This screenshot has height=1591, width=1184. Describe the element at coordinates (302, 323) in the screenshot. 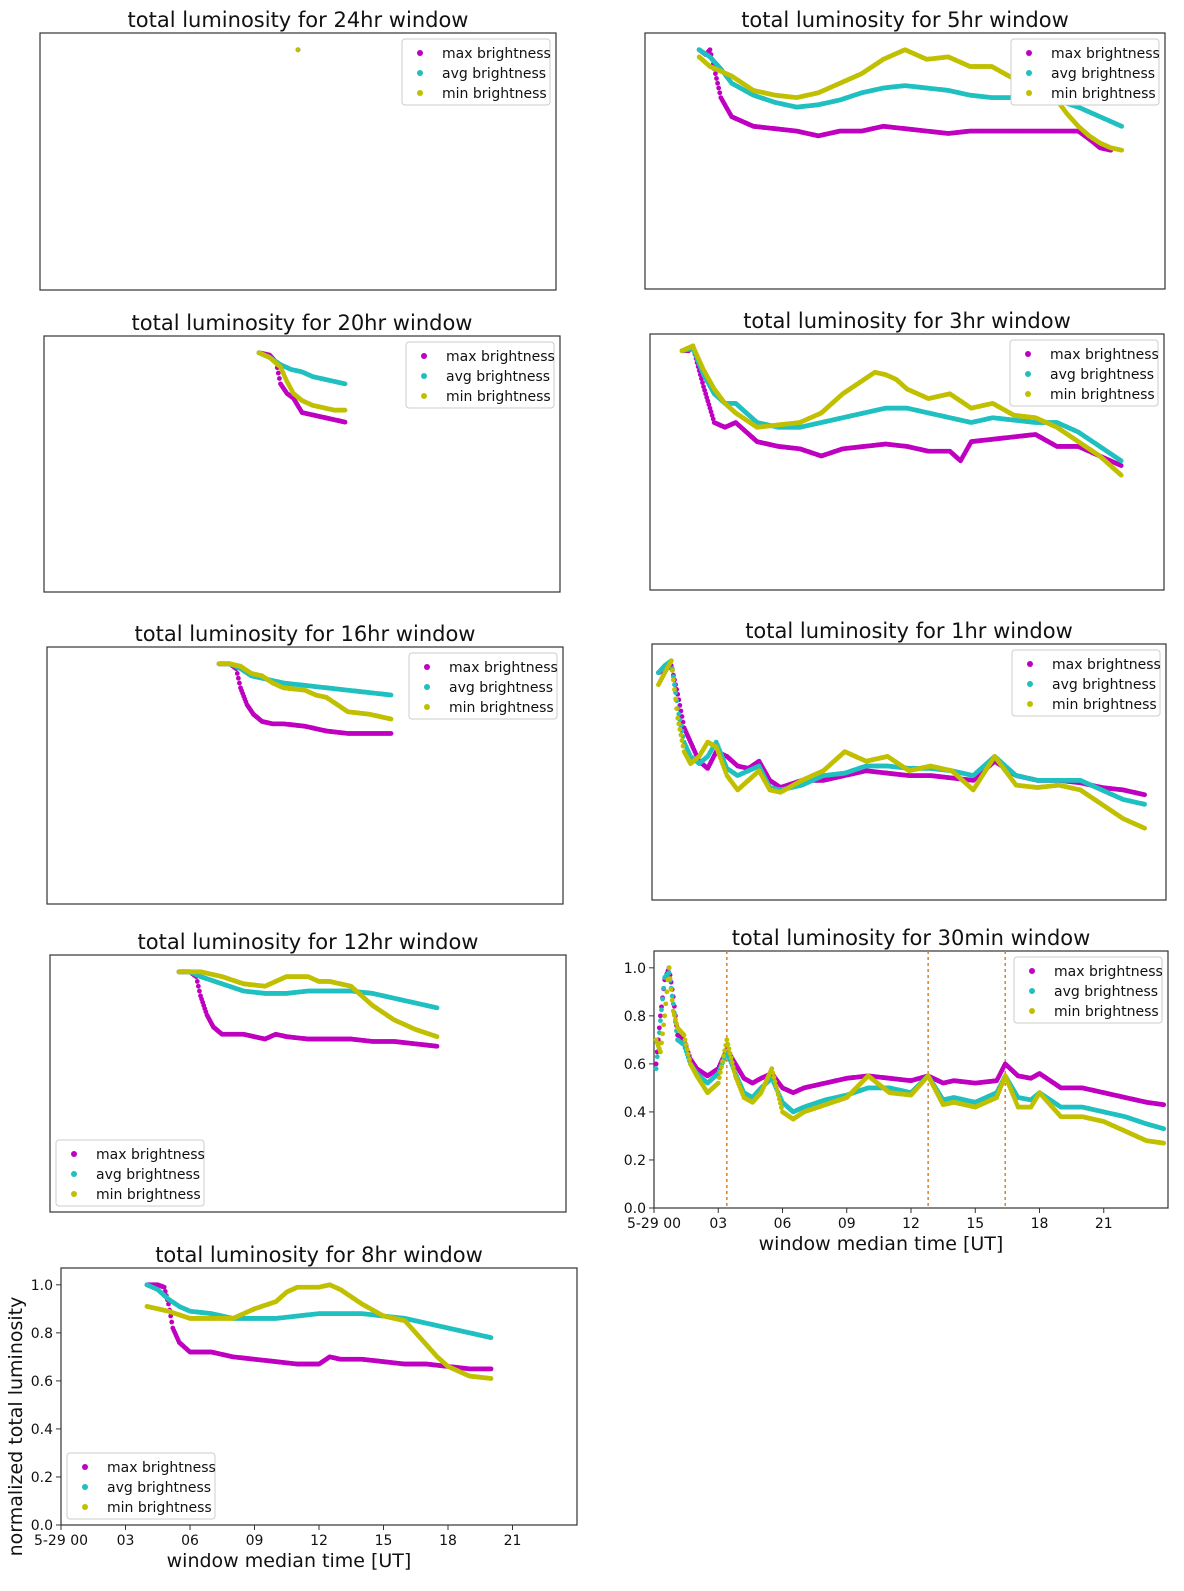

I see `chart-title: total luminosity for 20hr window` at that location.